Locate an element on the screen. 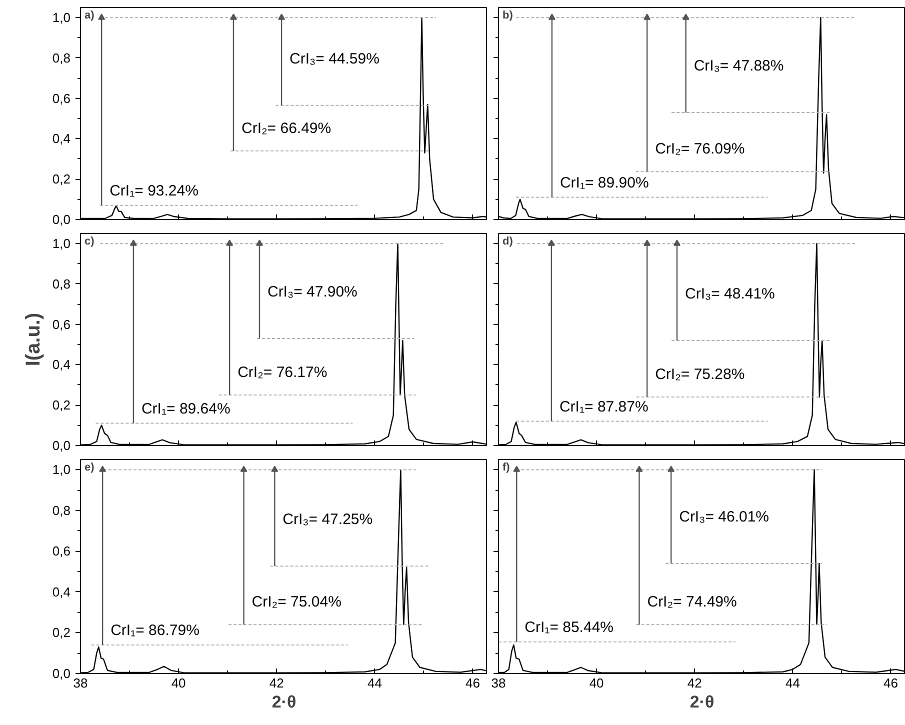 This screenshot has width=905, height=725. annotation: CrI₃= 44.59% is located at coordinates (335, 59).